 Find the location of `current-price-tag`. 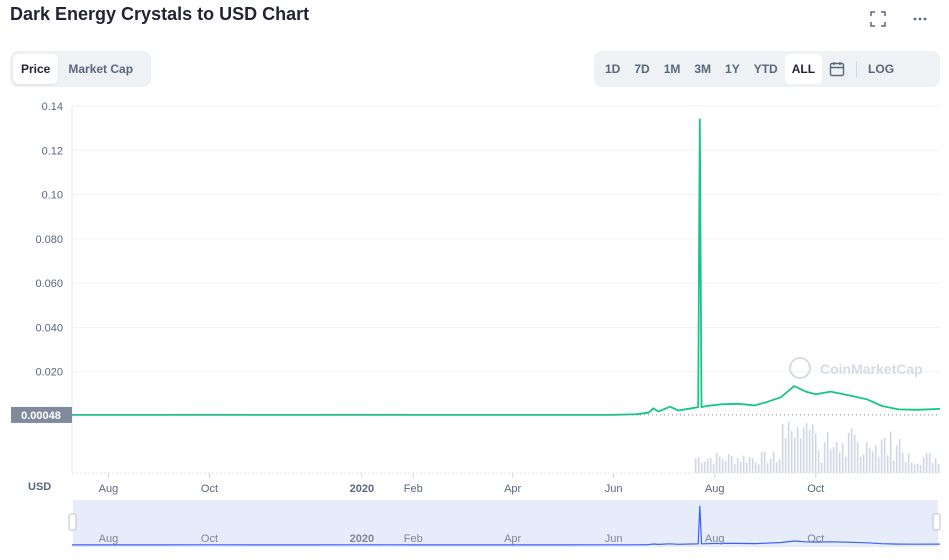

current-price-tag is located at coordinates (41, 414).